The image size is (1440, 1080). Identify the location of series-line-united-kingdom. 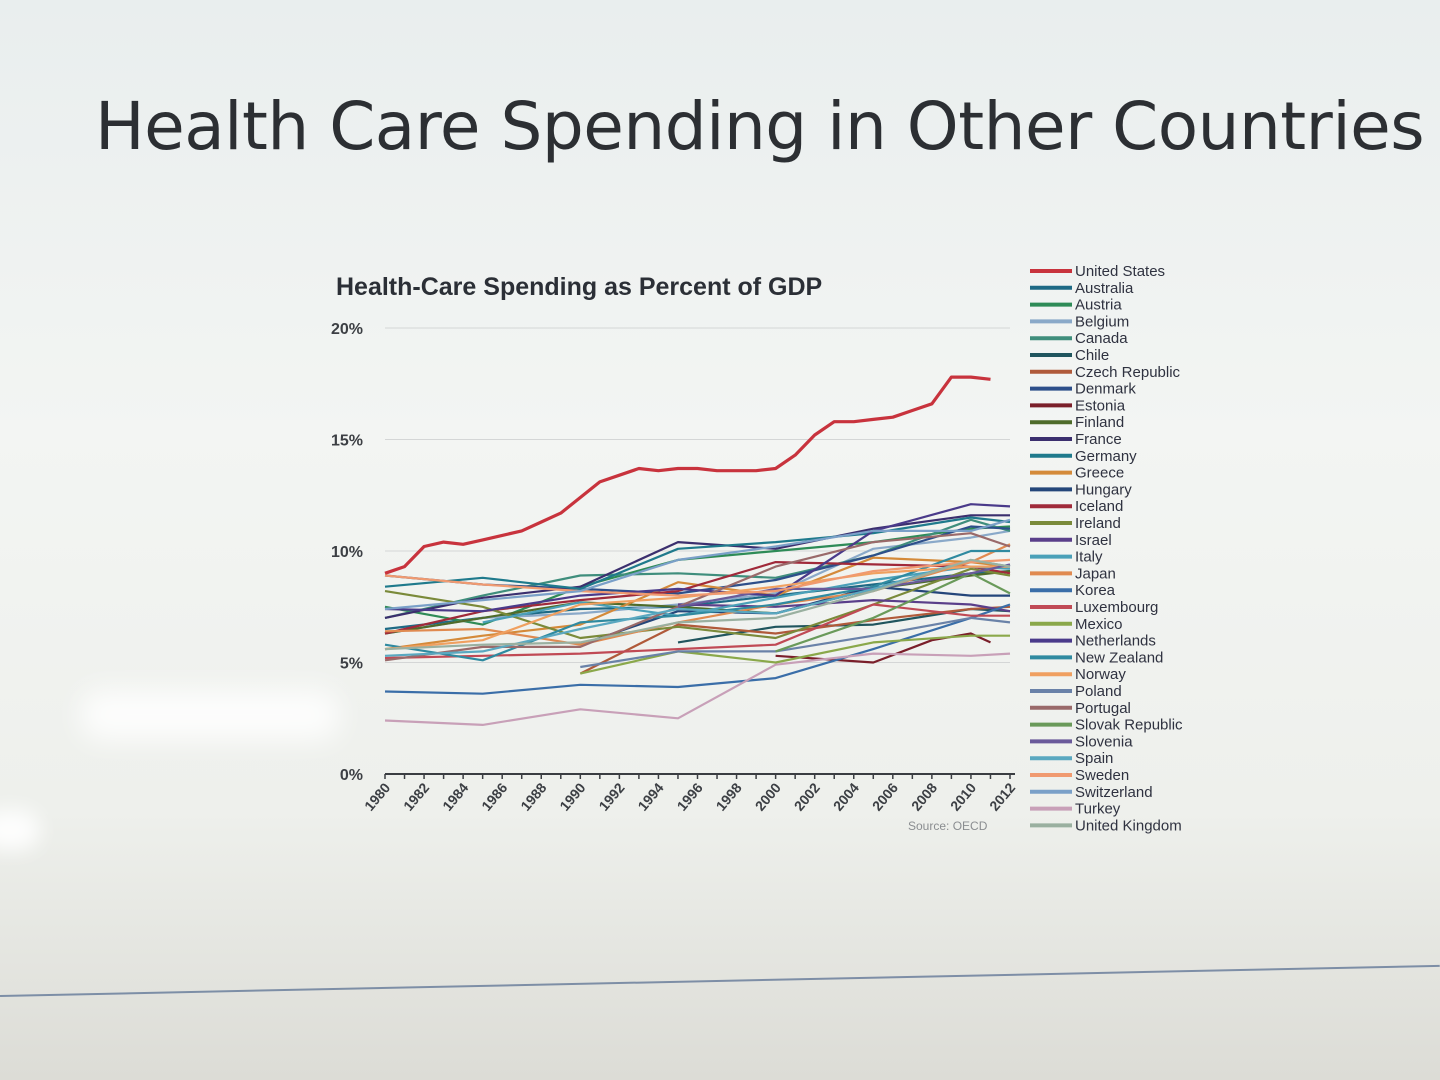
(697, 604).